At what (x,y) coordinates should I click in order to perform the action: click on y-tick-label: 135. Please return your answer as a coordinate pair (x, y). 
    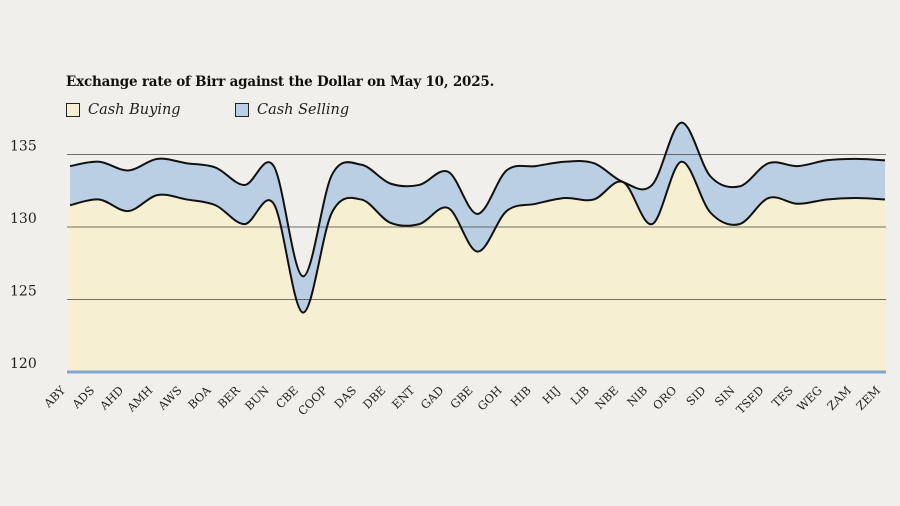
    Looking at the image, I should click on (23, 147).